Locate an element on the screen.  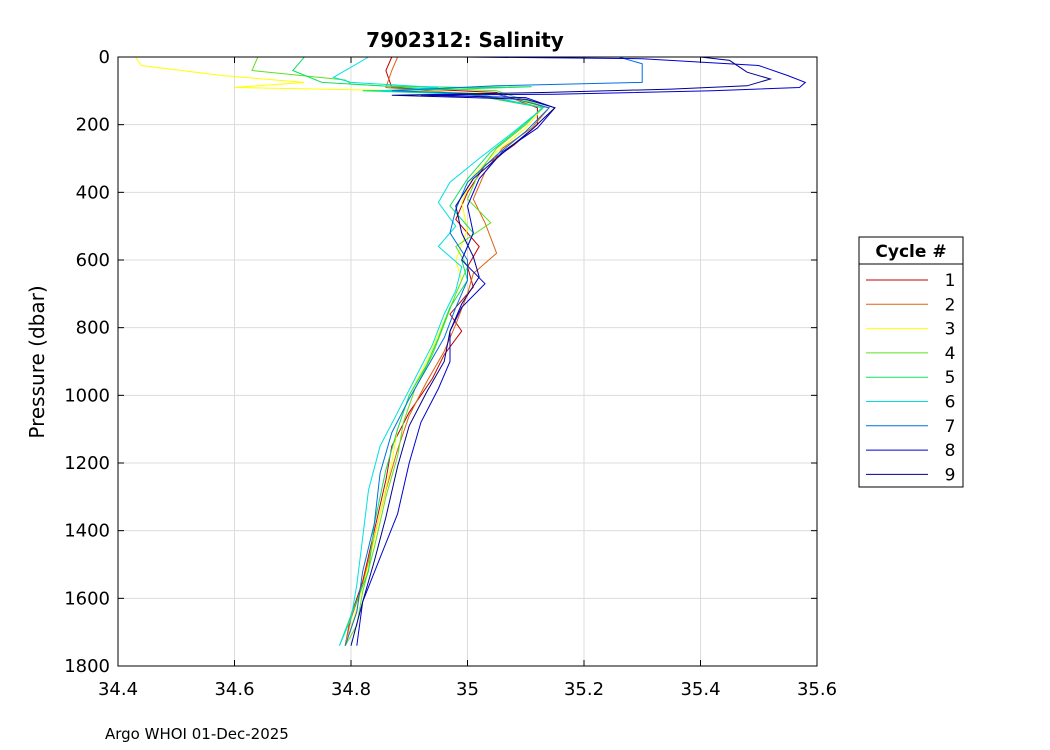
legend-title: Cycle # is located at coordinates (910, 252).